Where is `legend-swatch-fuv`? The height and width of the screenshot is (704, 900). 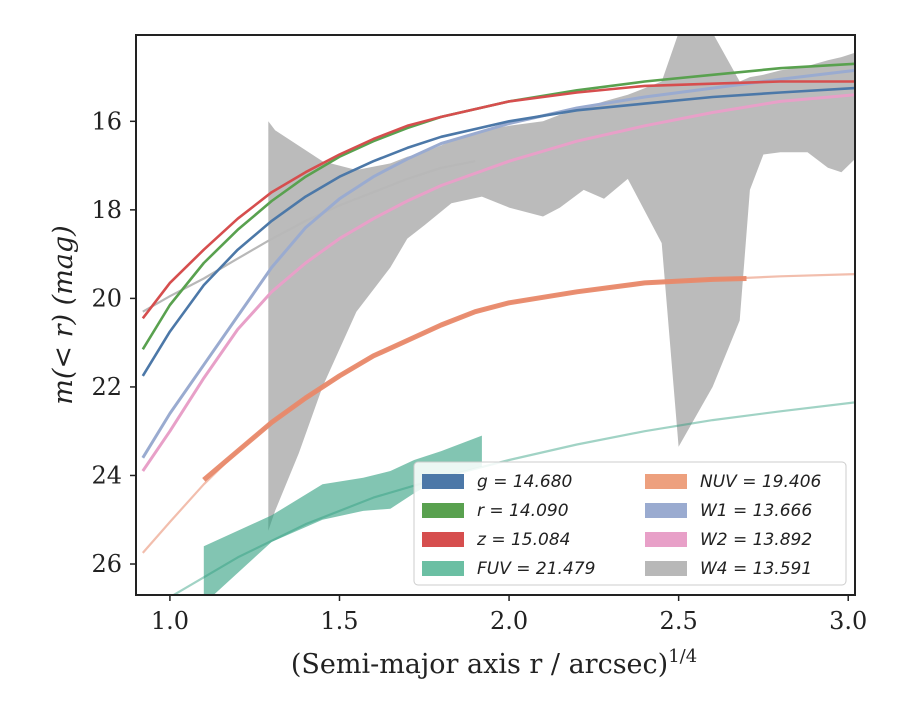 legend-swatch-fuv is located at coordinates (443, 568).